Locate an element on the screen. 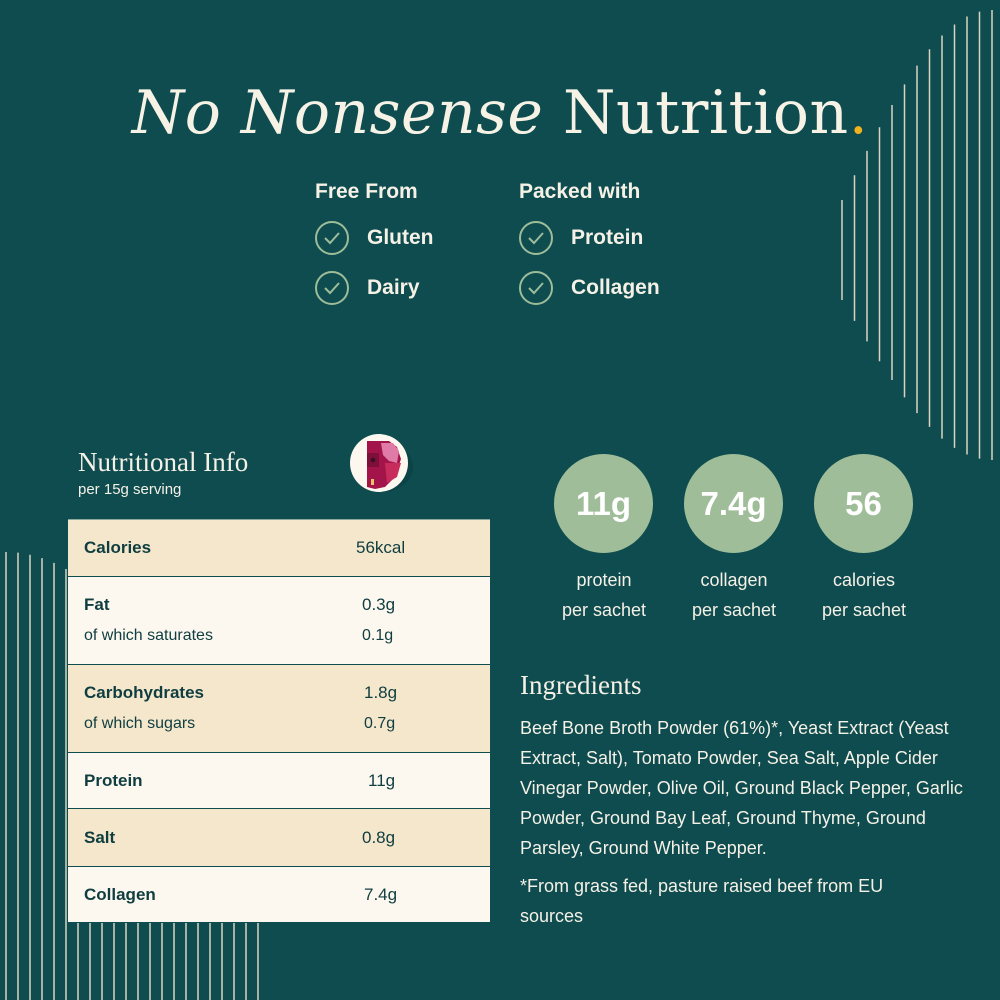  nutrient-name: Protein is located at coordinates (113, 780).